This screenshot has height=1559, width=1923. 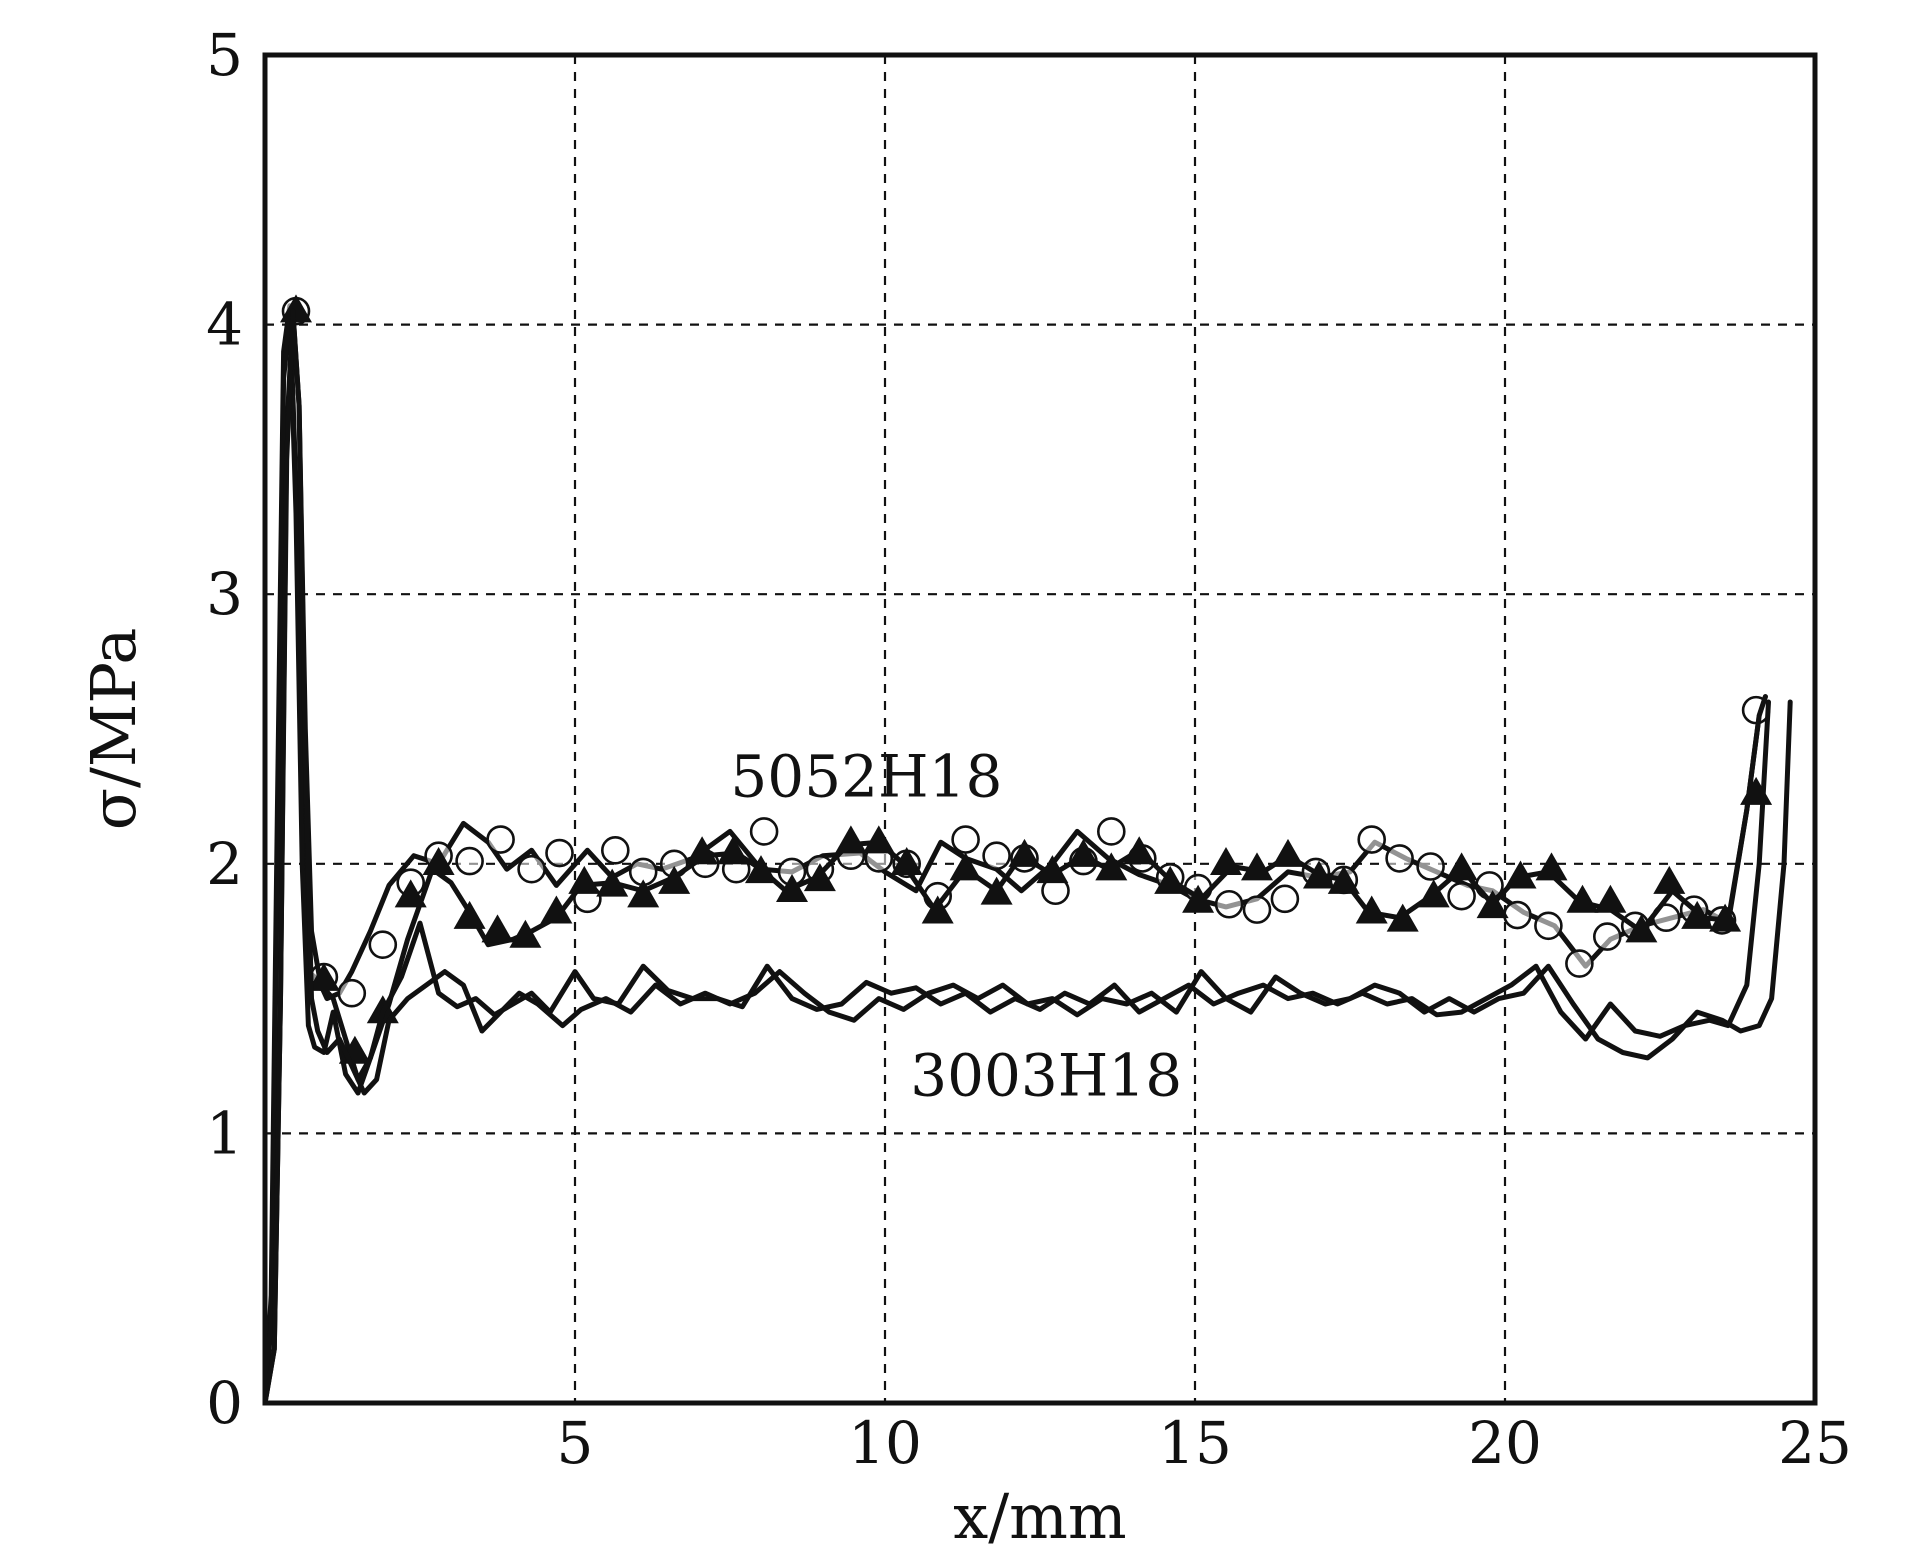 I want to click on y-axis-label: σ/MPa, so click(x=113, y=729).